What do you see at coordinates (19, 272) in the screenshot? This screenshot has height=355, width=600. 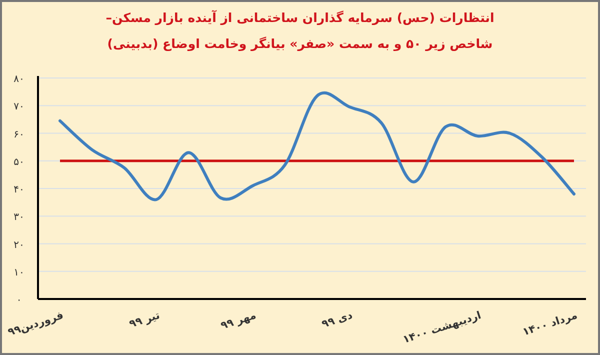 I see `y-tick-label: ۱۰` at bounding box center [19, 272].